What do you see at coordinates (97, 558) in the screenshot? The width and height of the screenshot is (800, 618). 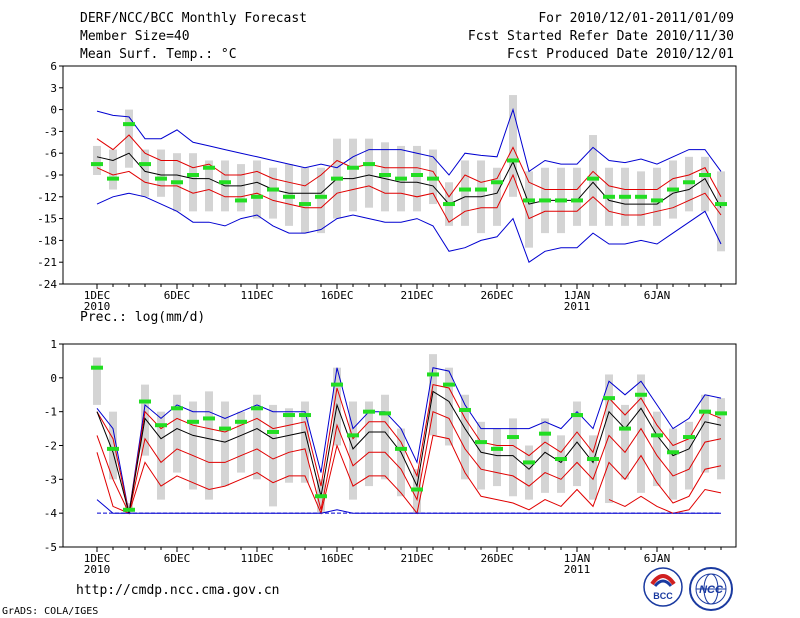 I see `panel2-x-tick-label: 1DEC` at bounding box center [97, 558].